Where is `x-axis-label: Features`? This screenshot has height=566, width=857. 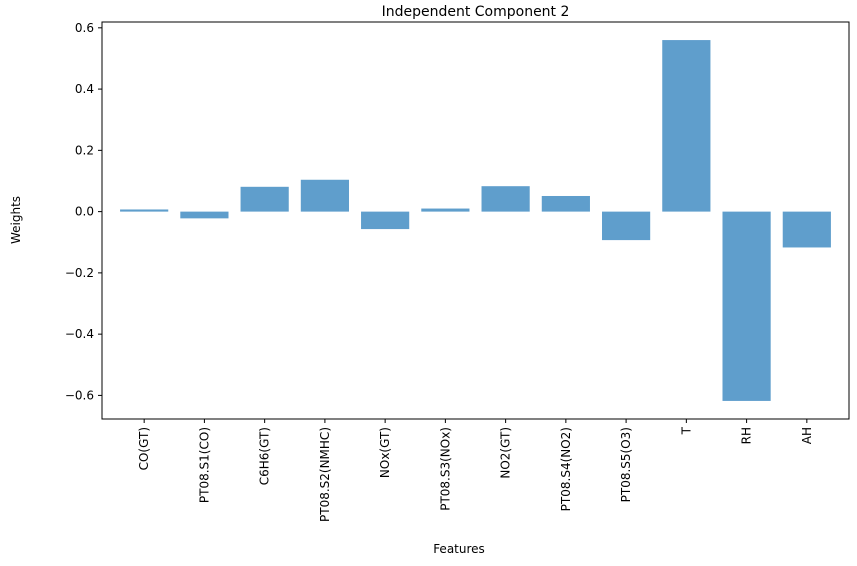
x-axis-label: Features is located at coordinates (459, 549).